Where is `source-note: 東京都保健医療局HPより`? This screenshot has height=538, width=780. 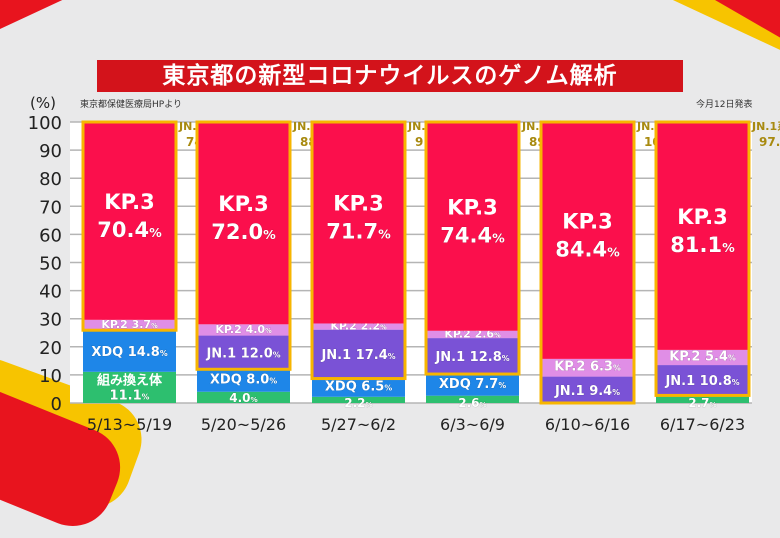 source-note: 東京都保健医療局HPより is located at coordinates (131, 105).